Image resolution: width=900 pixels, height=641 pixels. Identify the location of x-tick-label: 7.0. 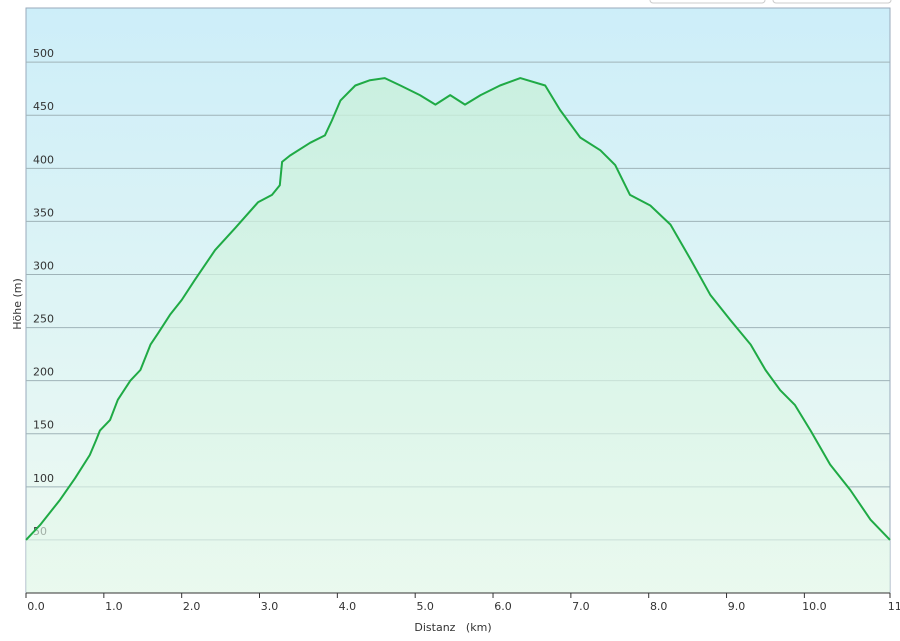
(581, 606).